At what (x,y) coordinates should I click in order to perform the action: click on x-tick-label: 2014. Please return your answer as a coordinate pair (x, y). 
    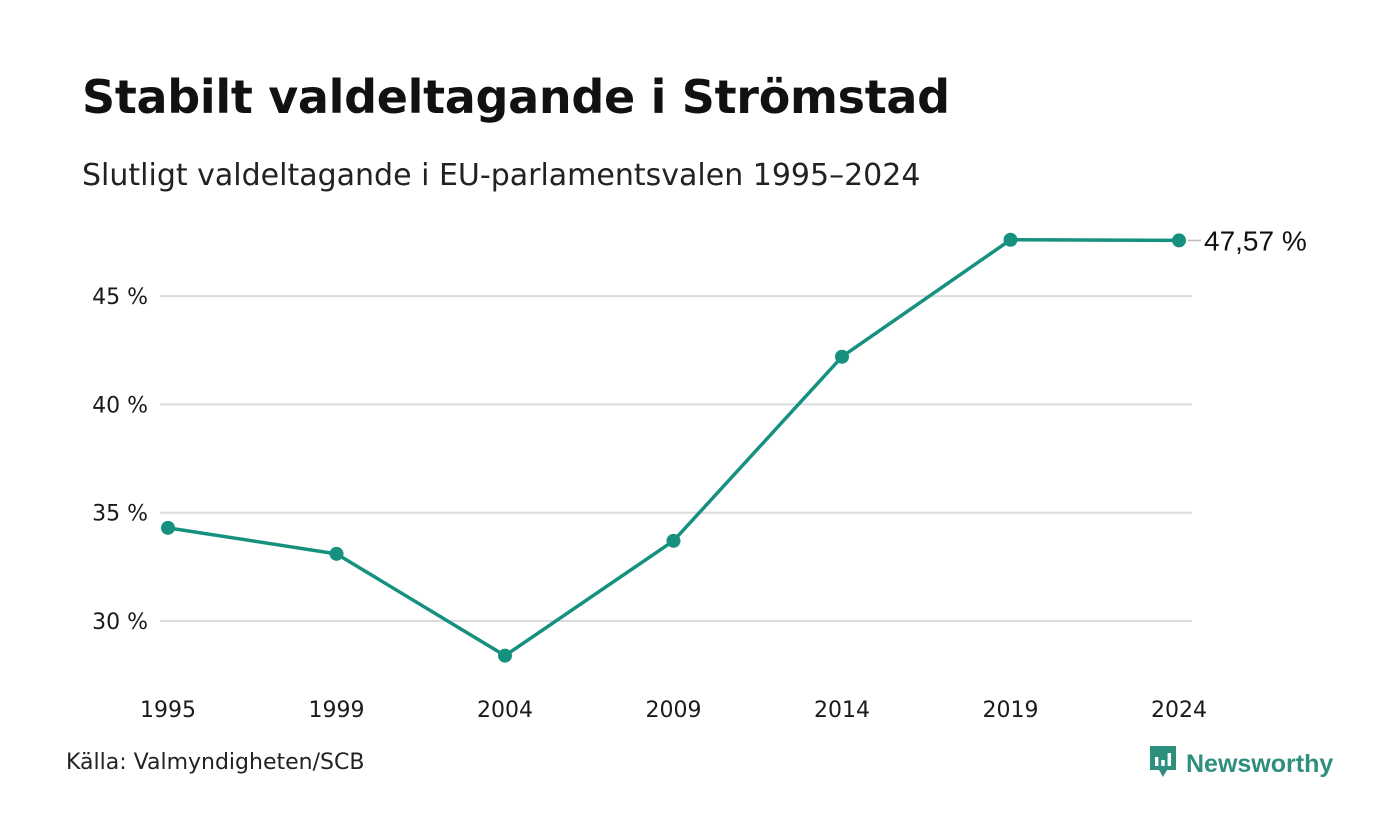
    Looking at the image, I should click on (842, 710).